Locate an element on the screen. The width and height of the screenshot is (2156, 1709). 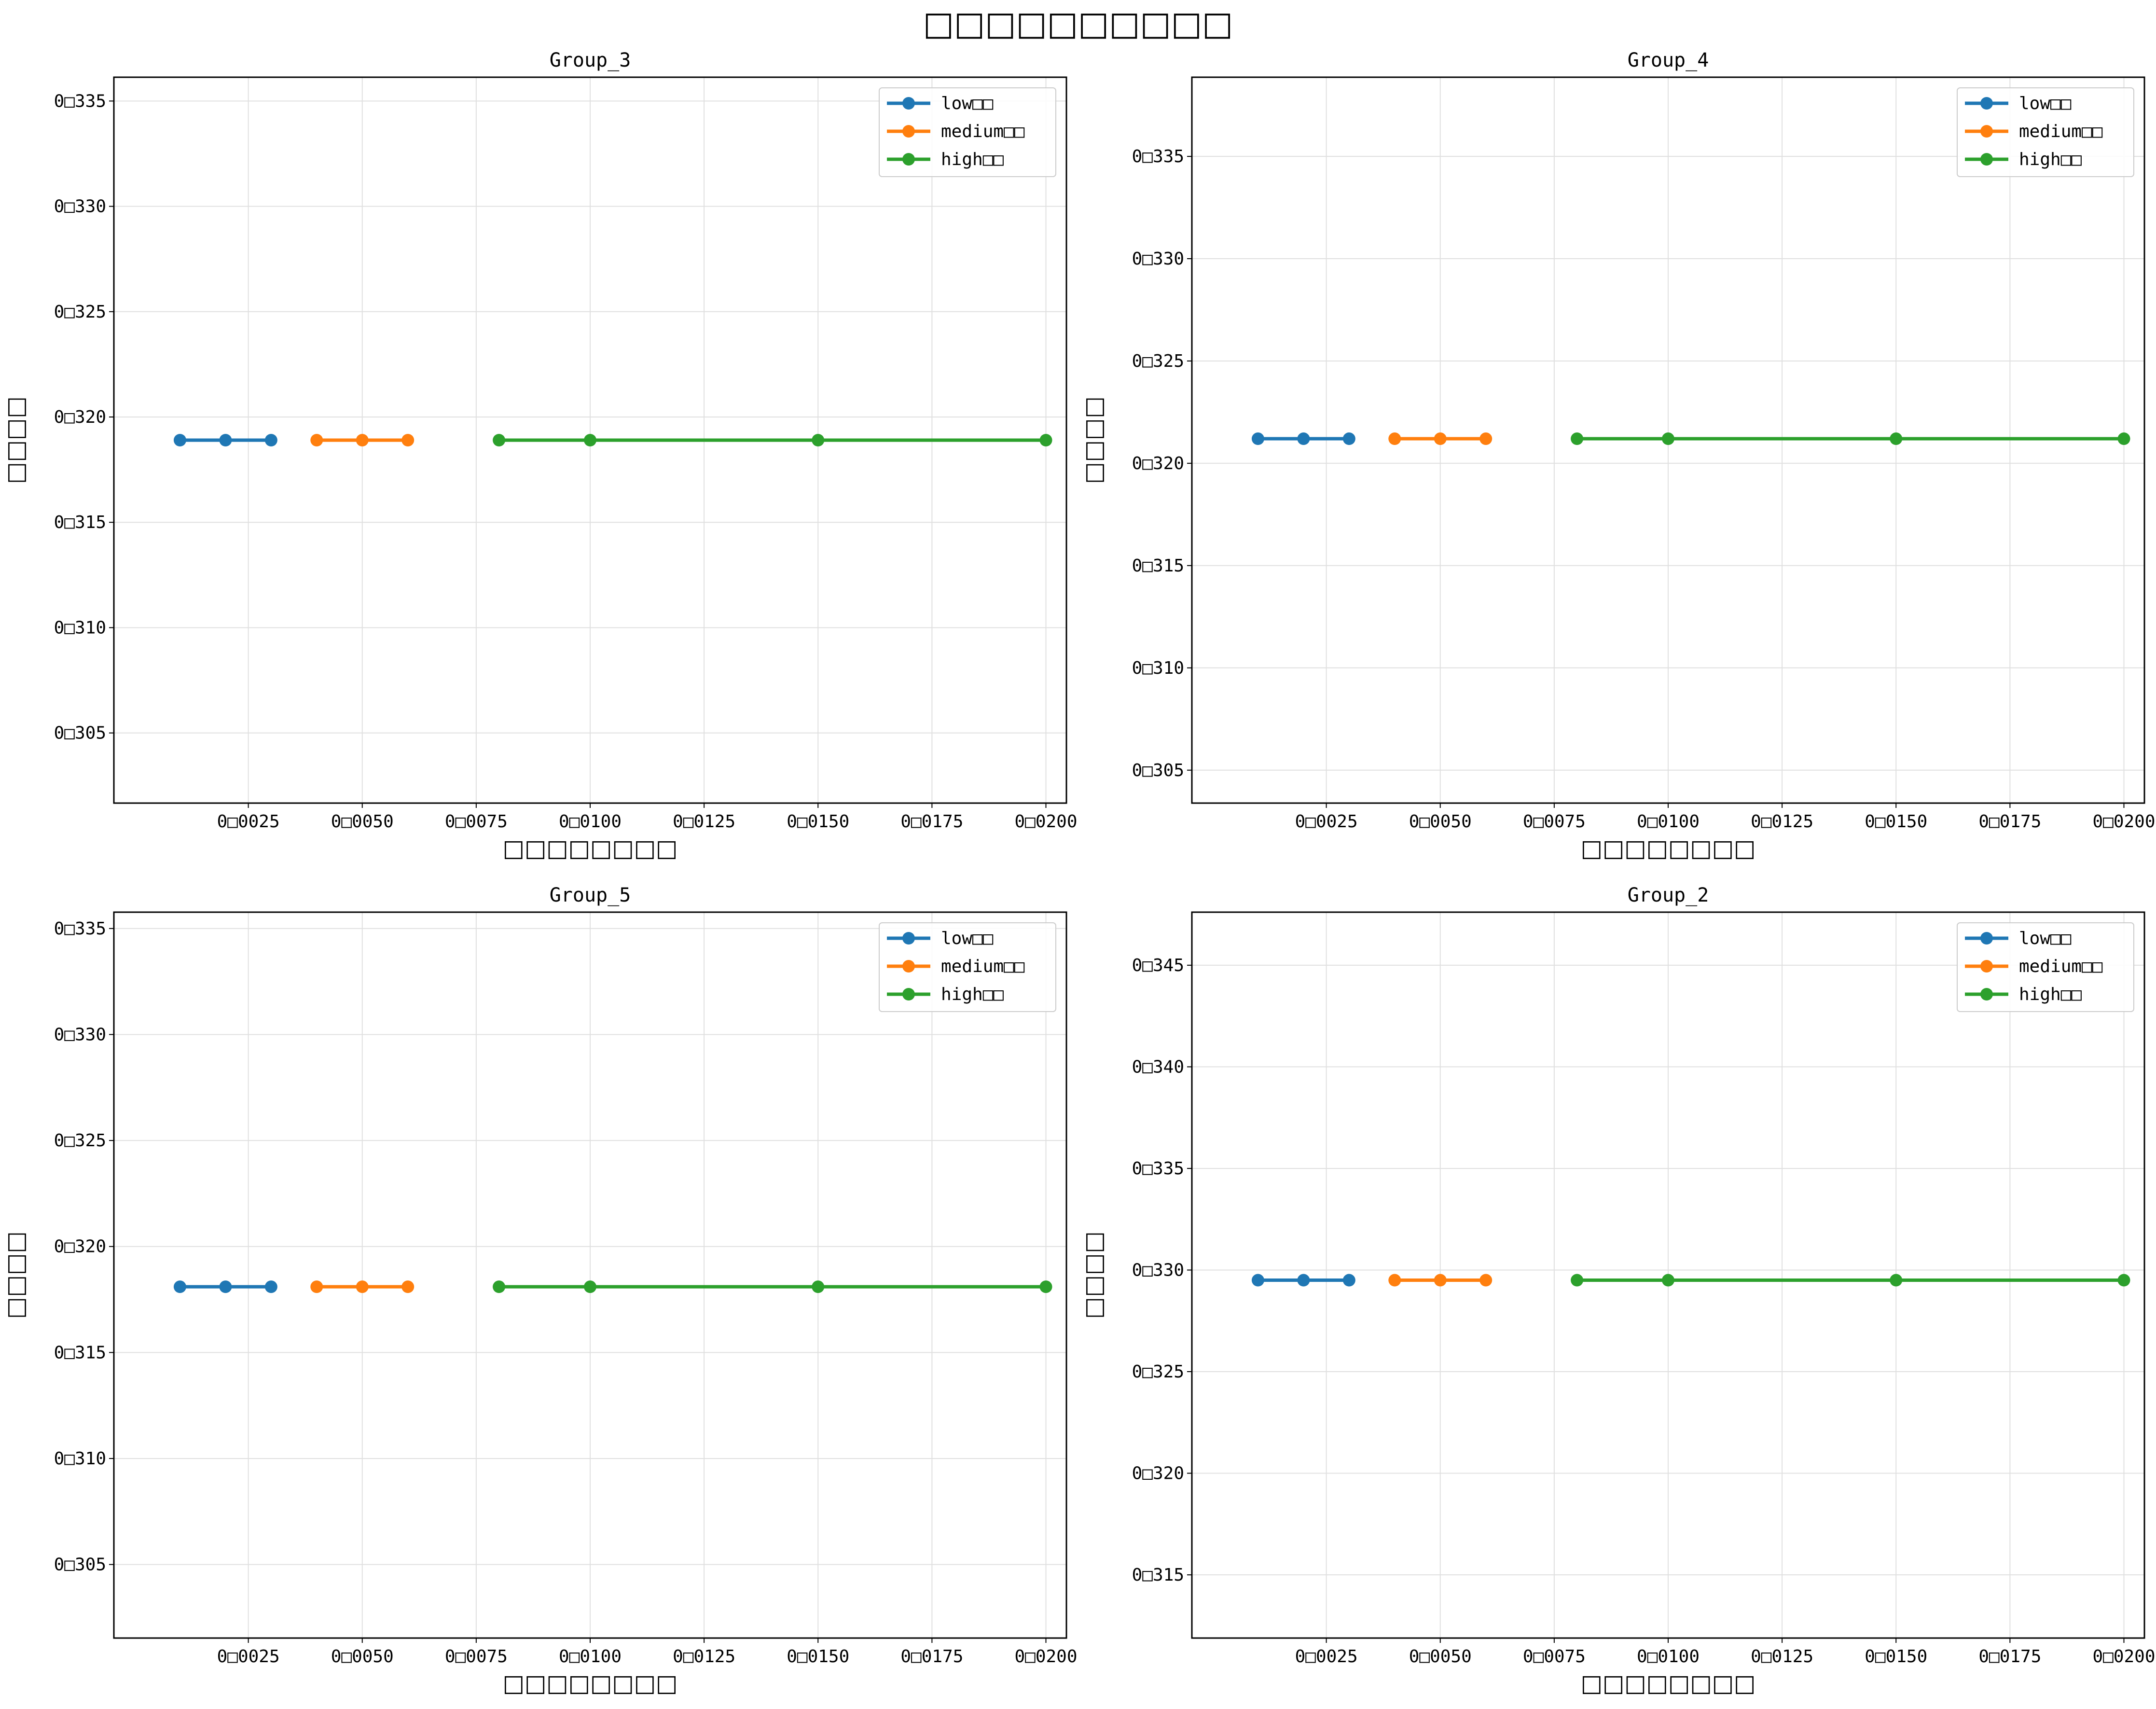
y-tick-label: 0□315 is located at coordinates (80, 522).